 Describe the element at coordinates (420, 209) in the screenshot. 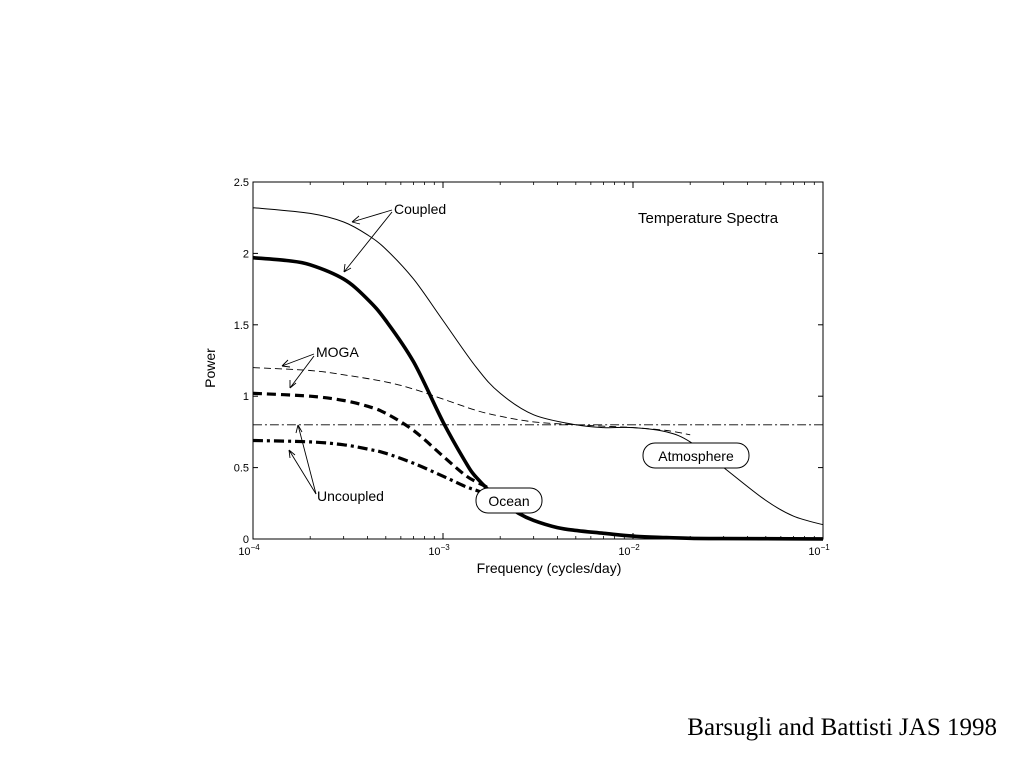

I see `annotation-coupled: Coupled` at that location.